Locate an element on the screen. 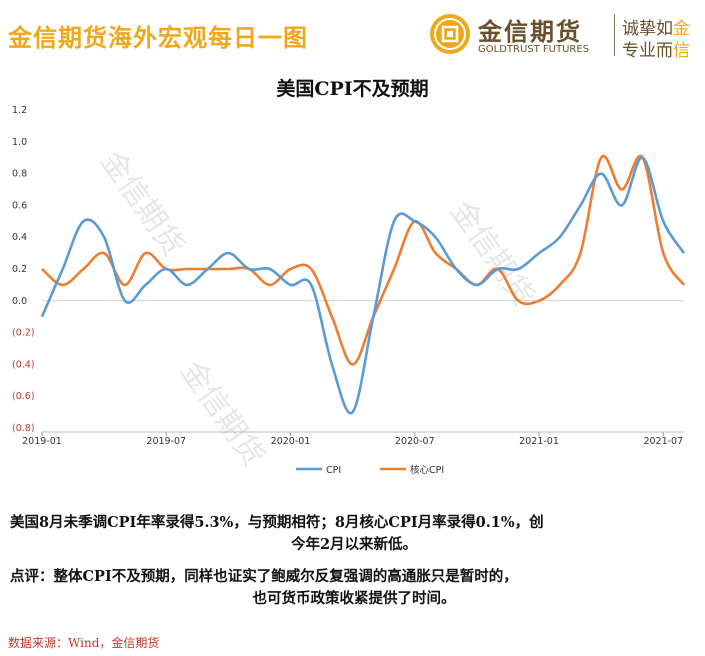  logo-divider is located at coordinates (614, 35).